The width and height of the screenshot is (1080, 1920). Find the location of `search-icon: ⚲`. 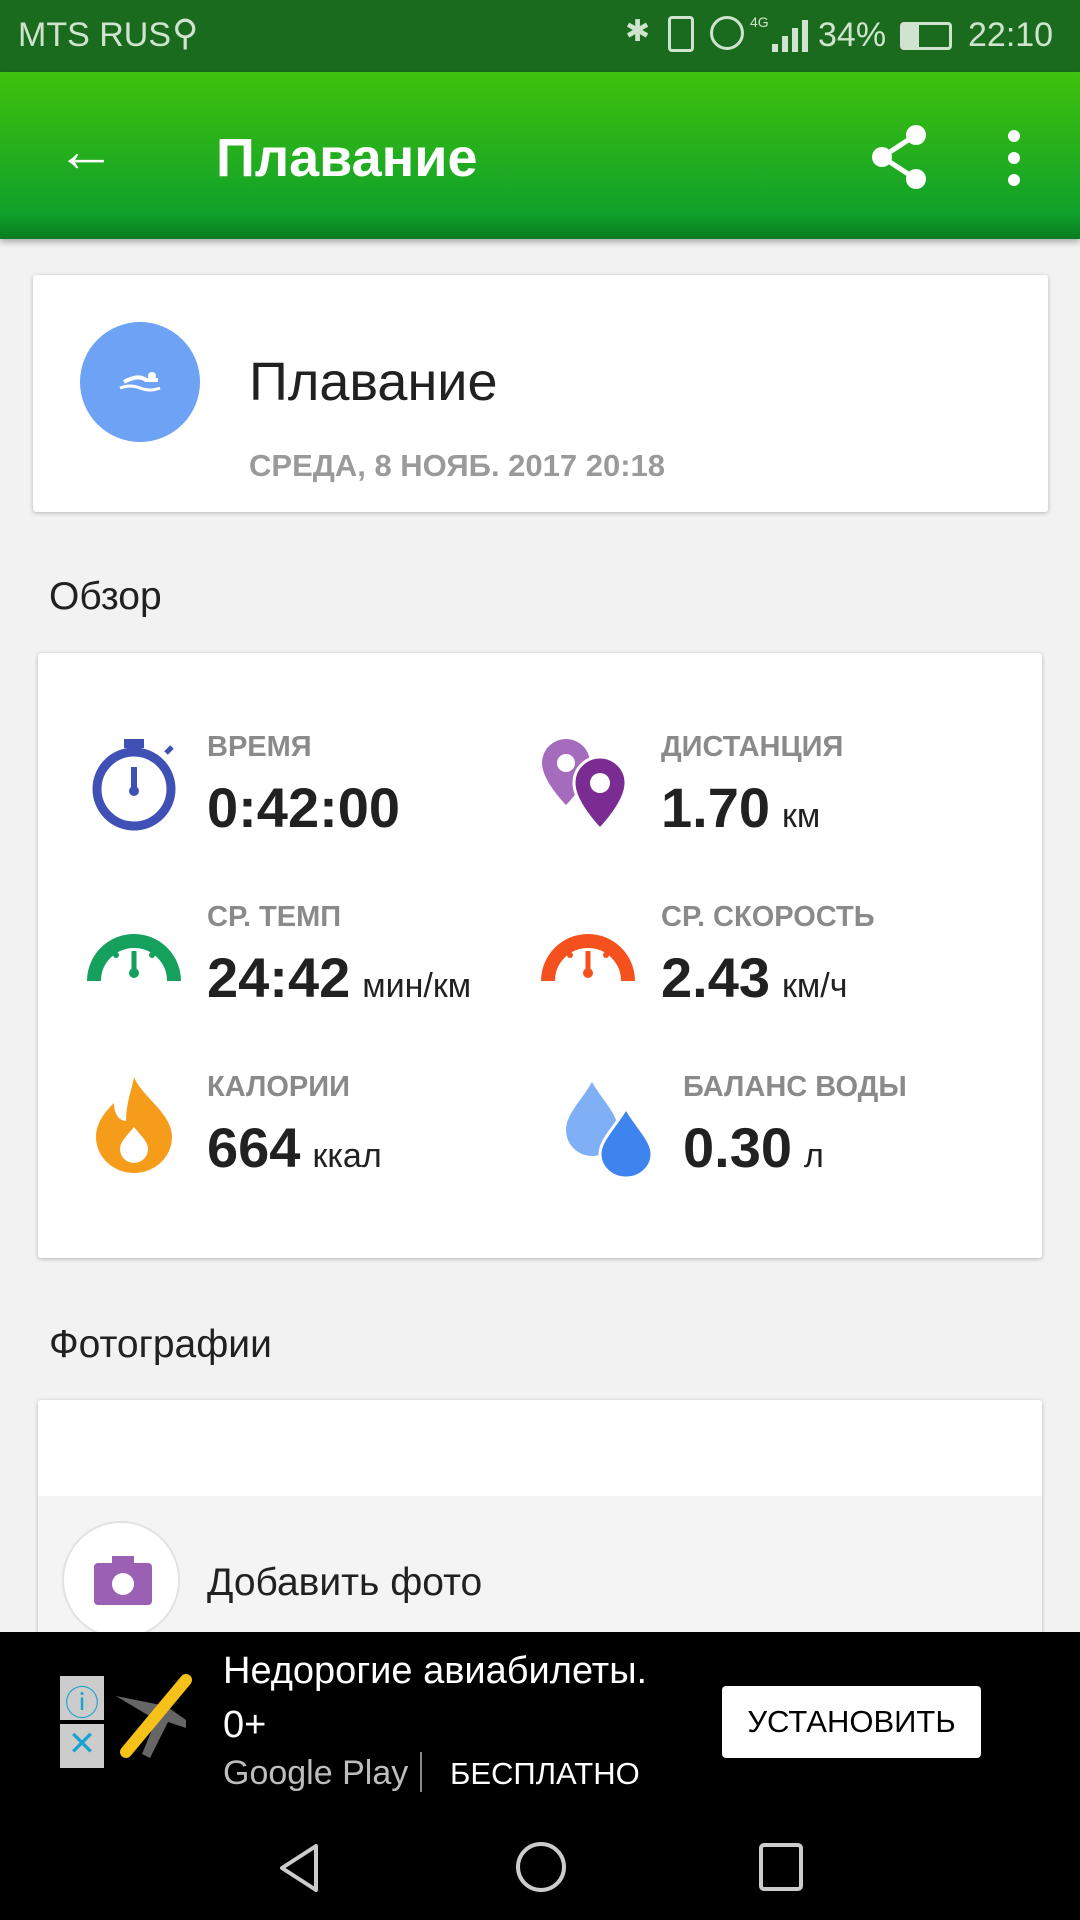

search-icon: ⚲ is located at coordinates (185, 32).